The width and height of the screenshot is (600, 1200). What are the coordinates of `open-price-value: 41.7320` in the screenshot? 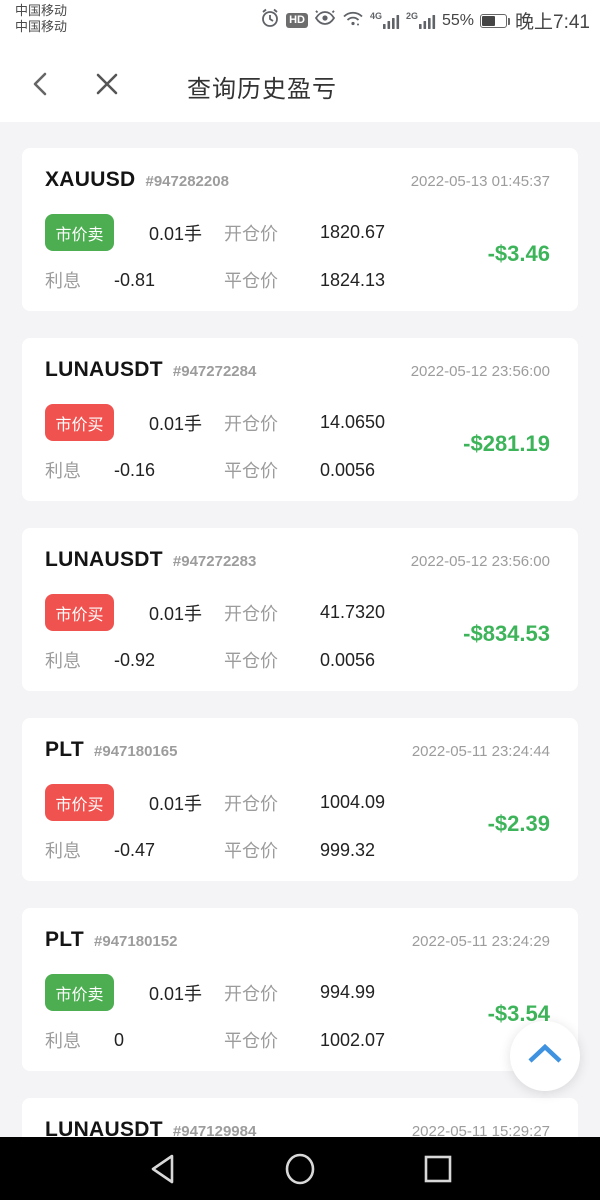 It's located at (353, 612).